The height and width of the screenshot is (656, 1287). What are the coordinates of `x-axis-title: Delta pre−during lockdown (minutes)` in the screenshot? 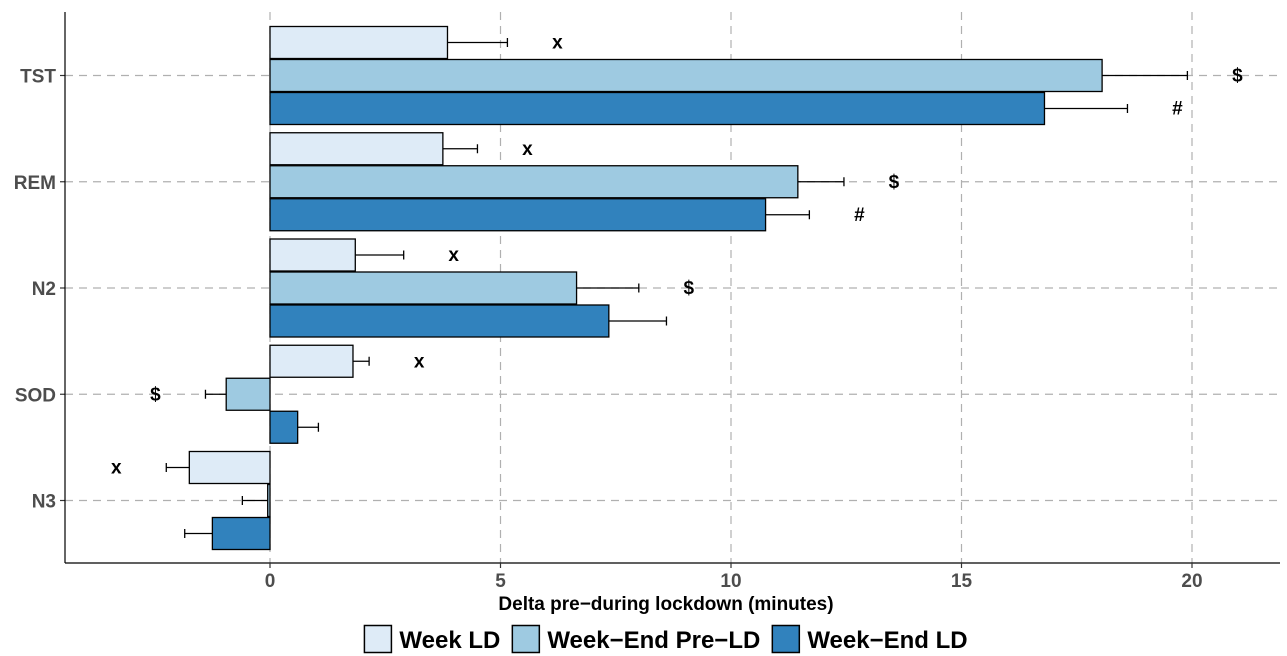 It's located at (665, 604).